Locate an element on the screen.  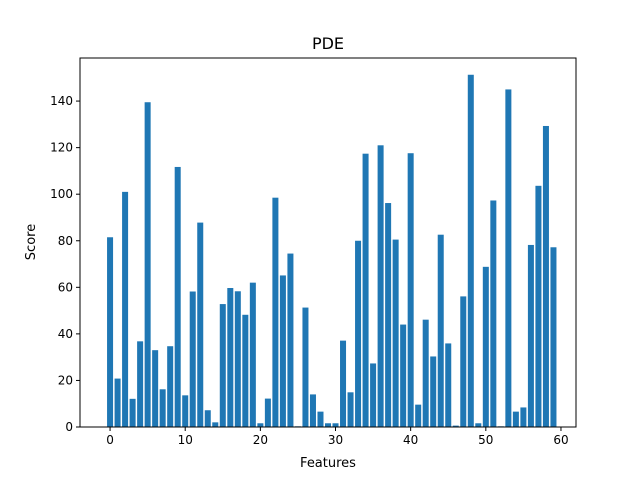
y-tick-label: 100 is located at coordinates (61, 194).